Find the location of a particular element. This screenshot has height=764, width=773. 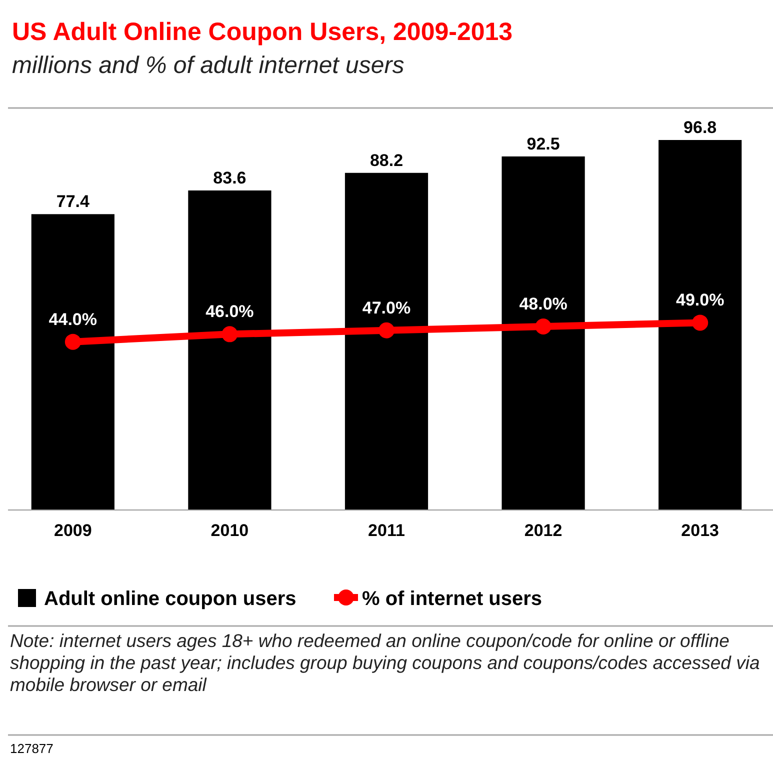

data-label: 44.0% is located at coordinates (73, 319).